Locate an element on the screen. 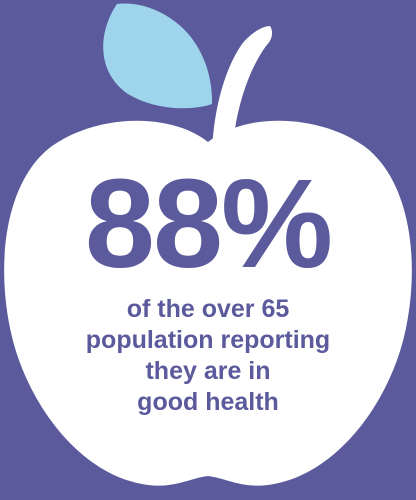 This screenshot has height=500, width=416. caption-line-3: they are in is located at coordinates (208, 371).